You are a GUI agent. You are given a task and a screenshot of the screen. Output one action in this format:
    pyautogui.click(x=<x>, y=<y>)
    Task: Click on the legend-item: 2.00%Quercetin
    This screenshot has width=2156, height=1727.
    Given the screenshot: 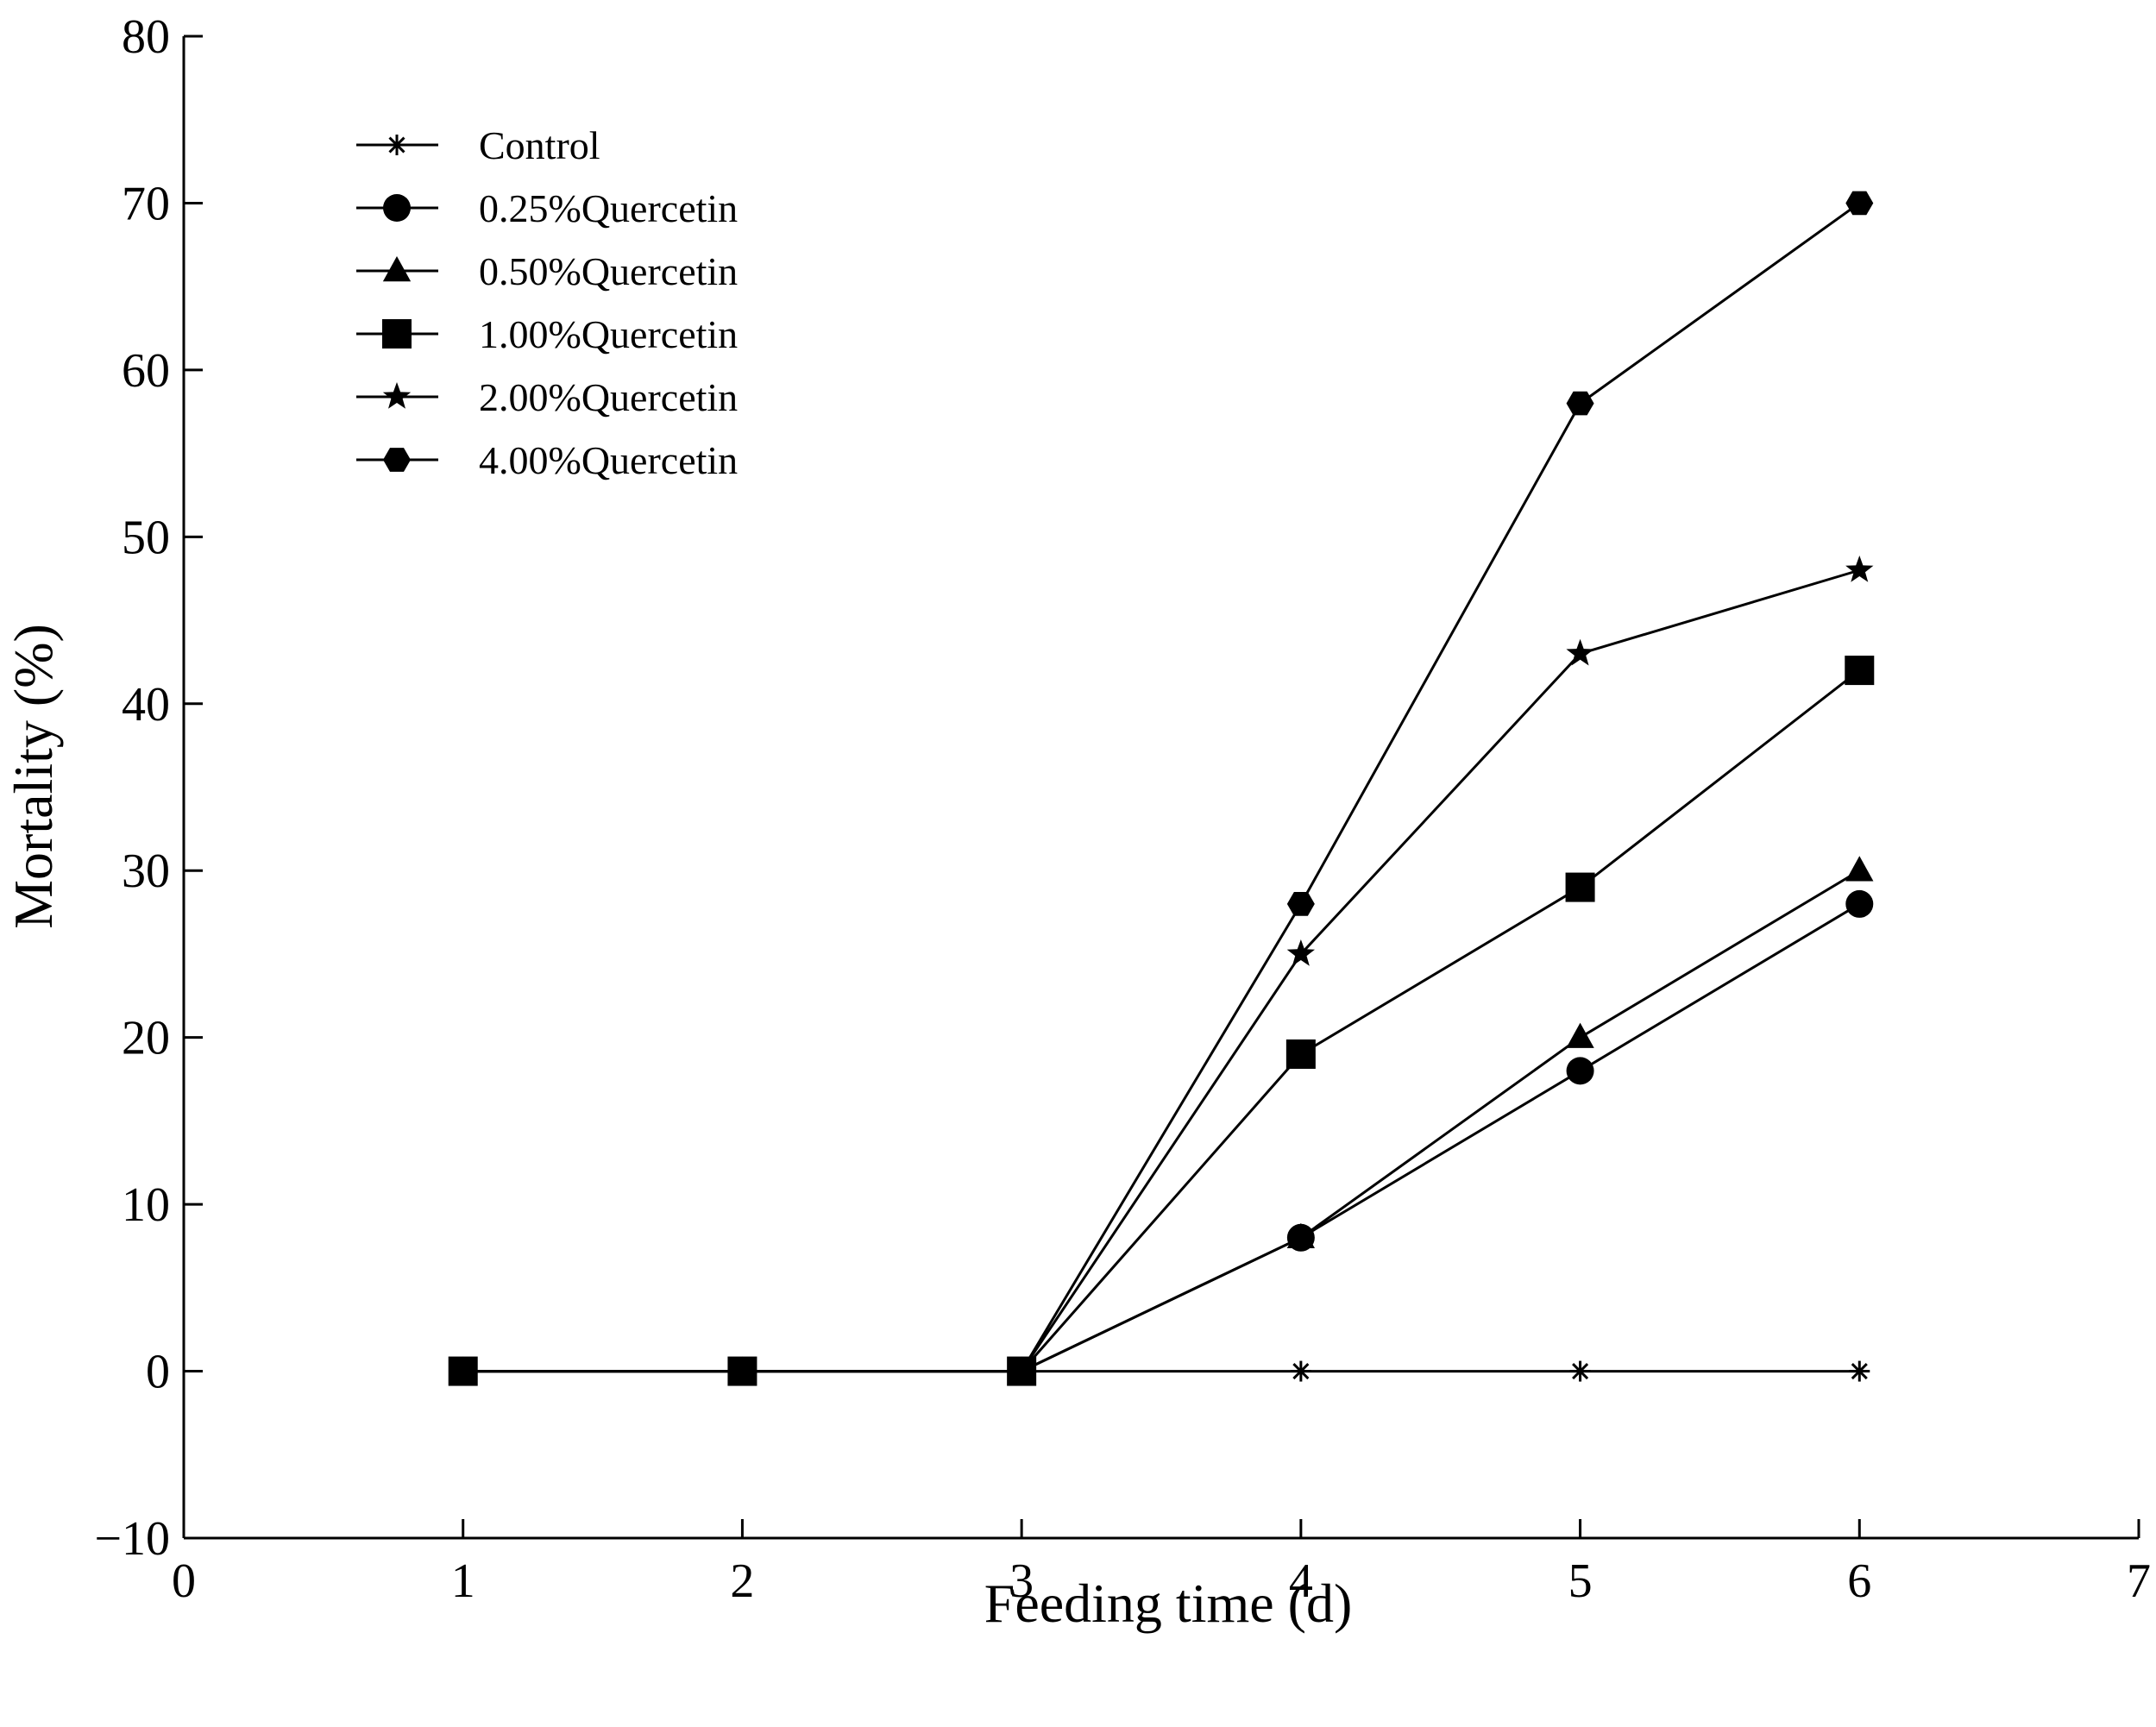 What is the action you would take?
    pyautogui.click(x=547, y=397)
    